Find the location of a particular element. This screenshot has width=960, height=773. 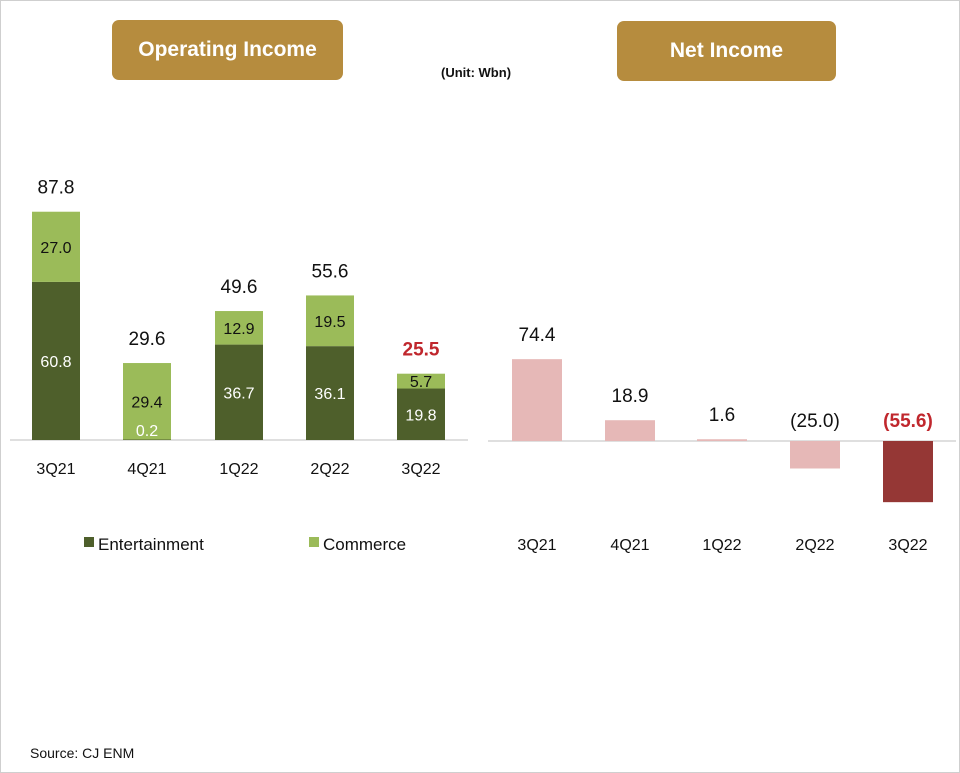

commerce-bar-1q22 is located at coordinates (239, 328).